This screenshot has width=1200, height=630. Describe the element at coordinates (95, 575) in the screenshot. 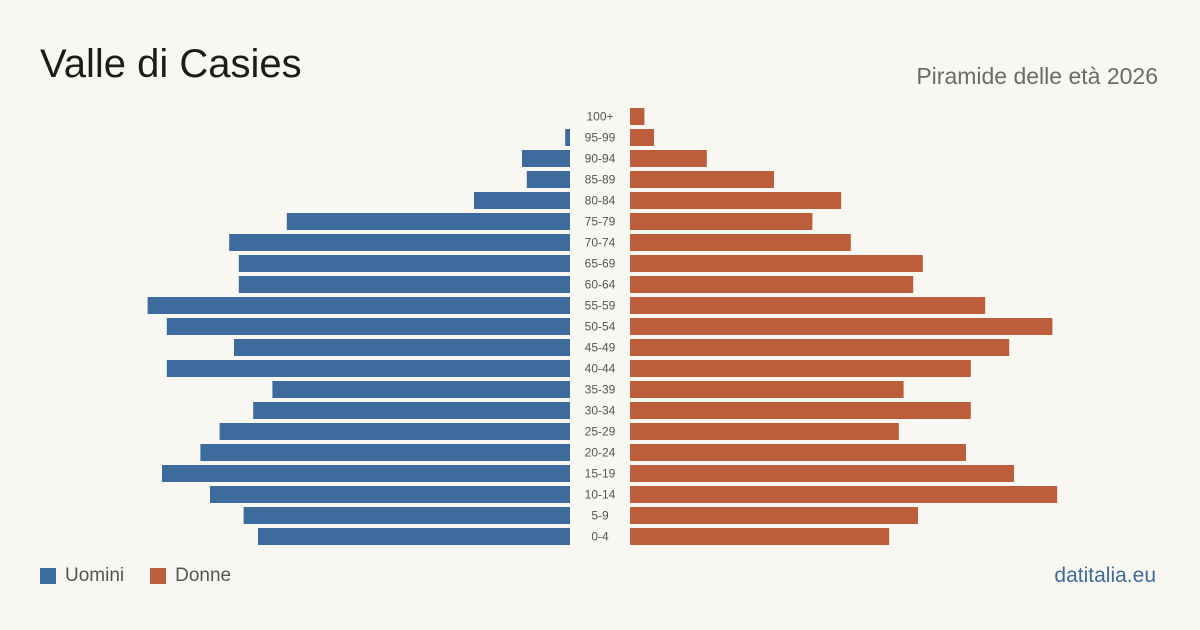

I see `legend-label-men: Uomini` at that location.